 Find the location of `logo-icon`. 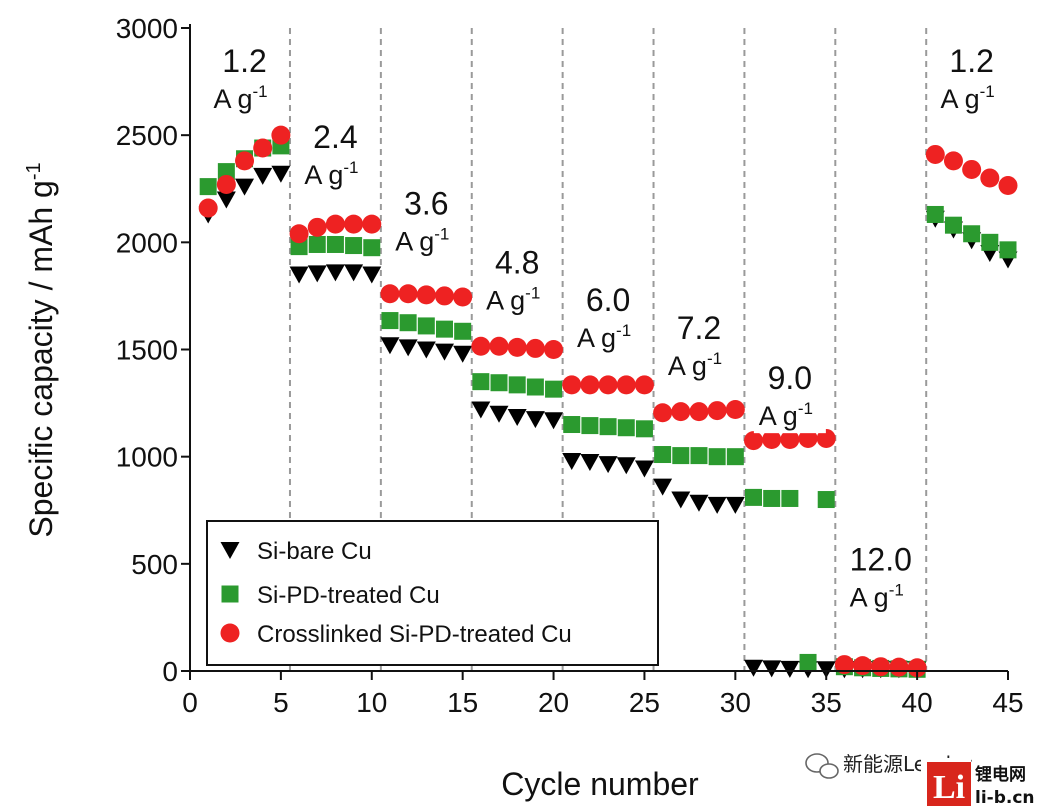

logo-icon is located at coordinates (949, 784).